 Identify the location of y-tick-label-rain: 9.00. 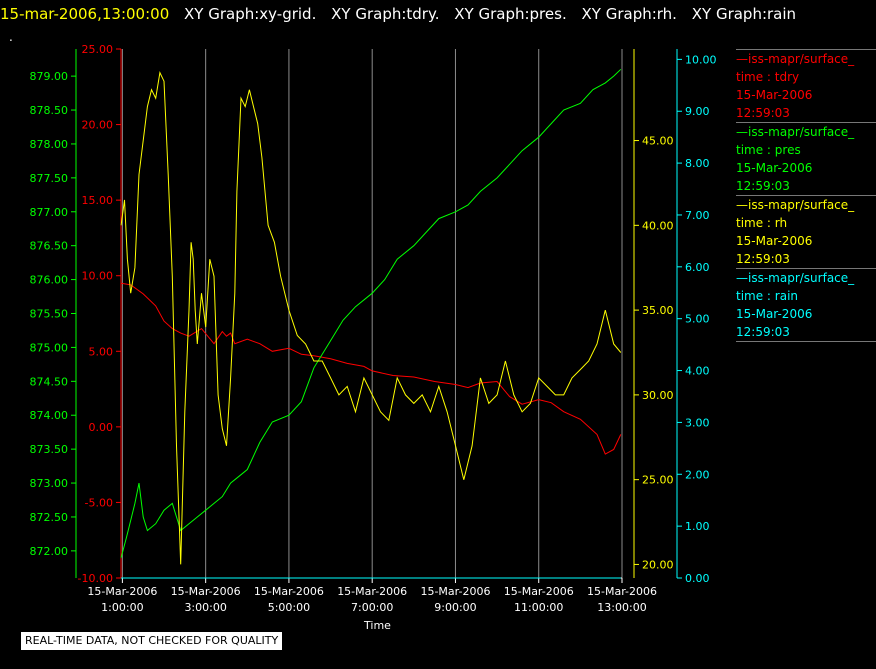
(697, 111).